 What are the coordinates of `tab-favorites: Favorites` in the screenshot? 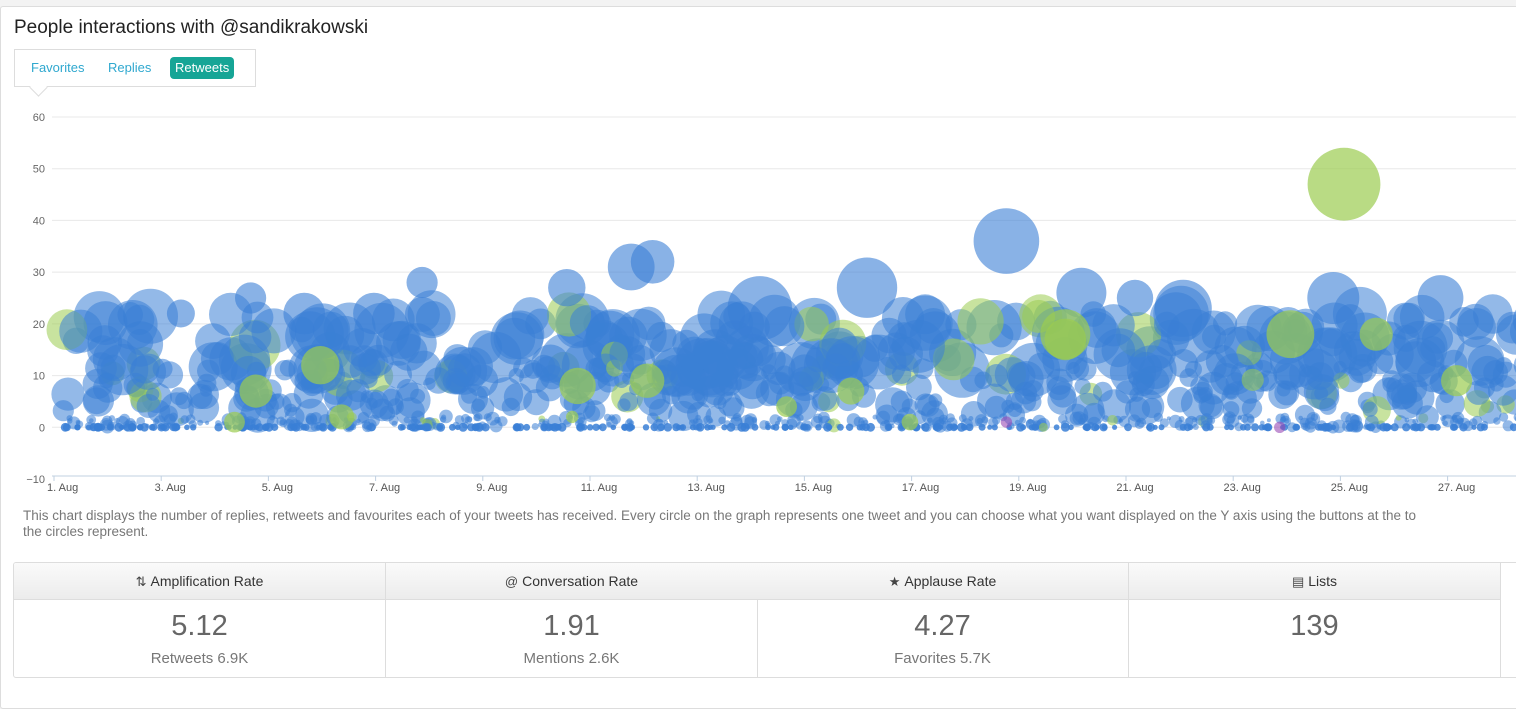 It's located at (57, 68).